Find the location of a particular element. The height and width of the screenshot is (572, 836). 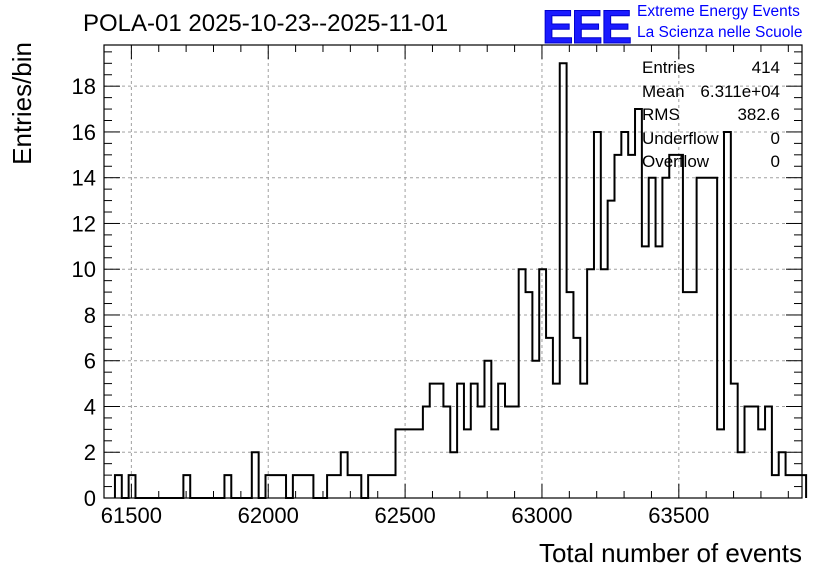

stat-mean-label: Mean is located at coordinates (663, 91).